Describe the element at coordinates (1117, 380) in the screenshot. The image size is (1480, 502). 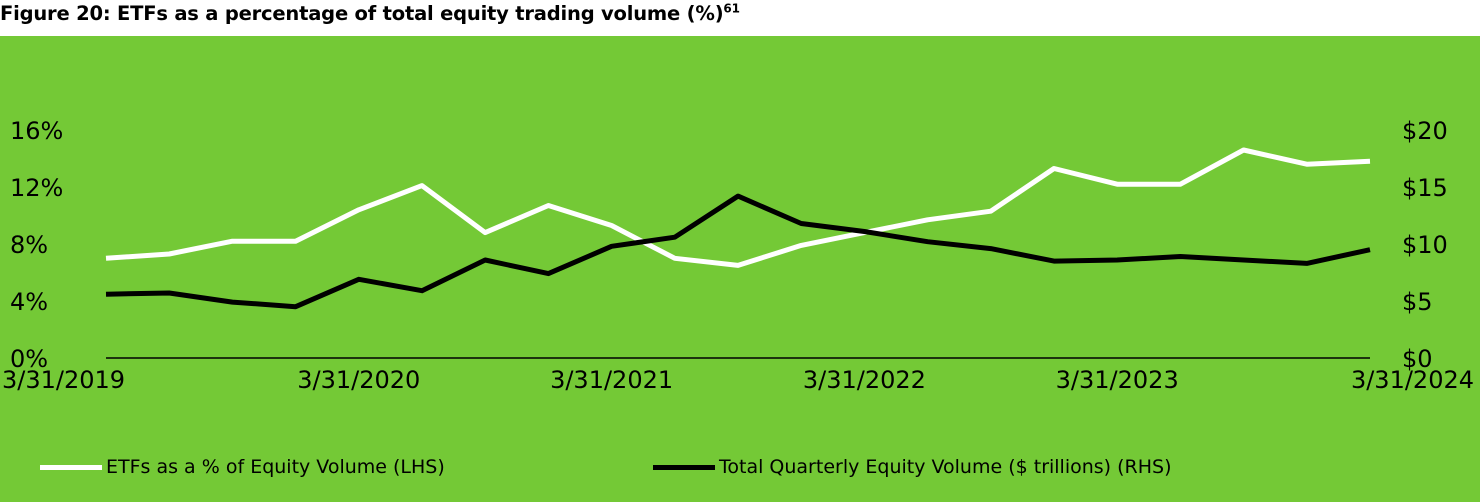
I see `x-axis-tick-label: 3/31/2023` at that location.